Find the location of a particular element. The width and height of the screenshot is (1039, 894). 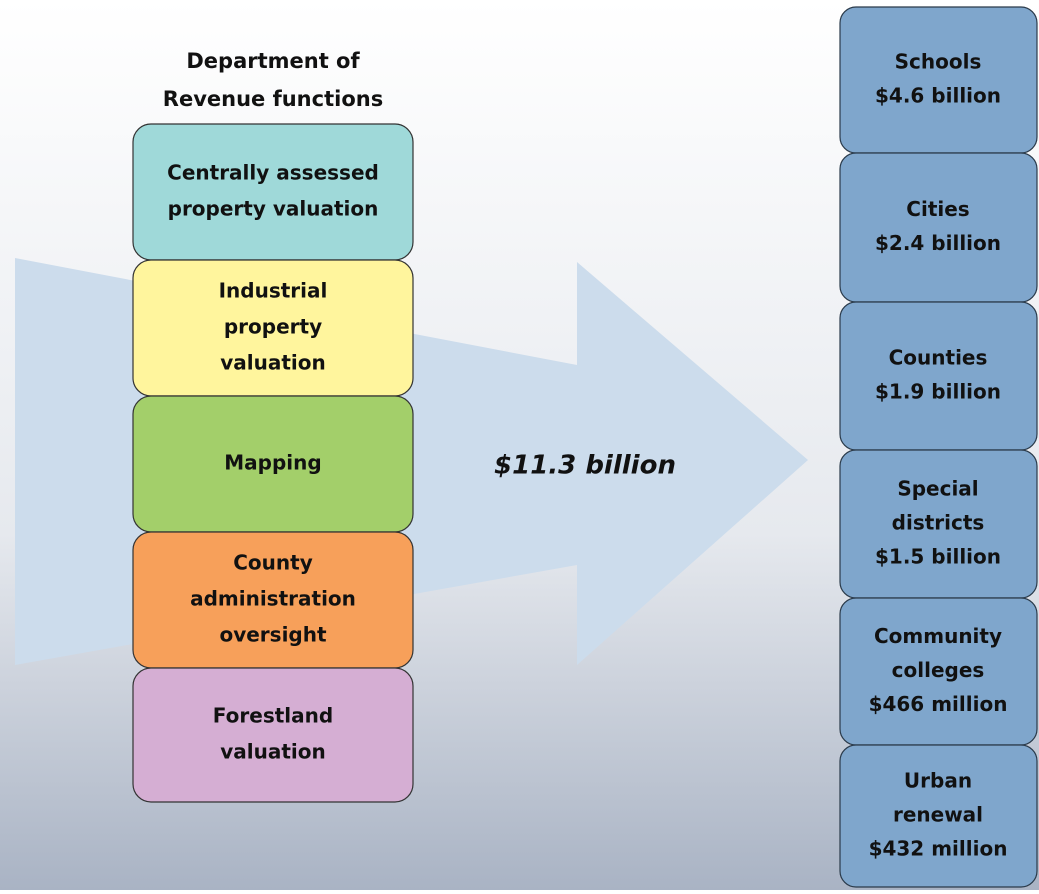

recipient-label: Schools is located at coordinates (938, 62).